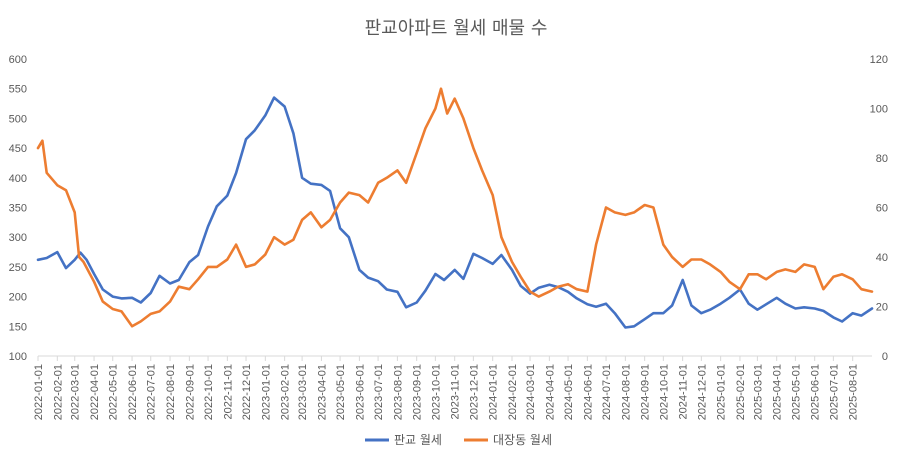 This screenshot has height=461, width=912. What do you see at coordinates (796, 392) in the screenshot?
I see `x-tick-label: 2025-05-01` at bounding box center [796, 392].